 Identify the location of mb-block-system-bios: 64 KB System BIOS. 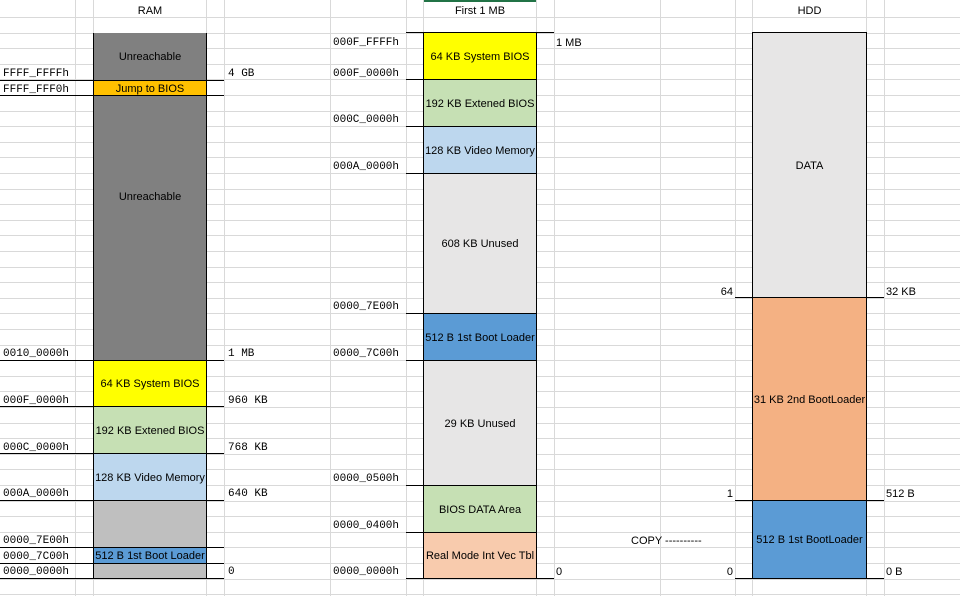
(480, 56).